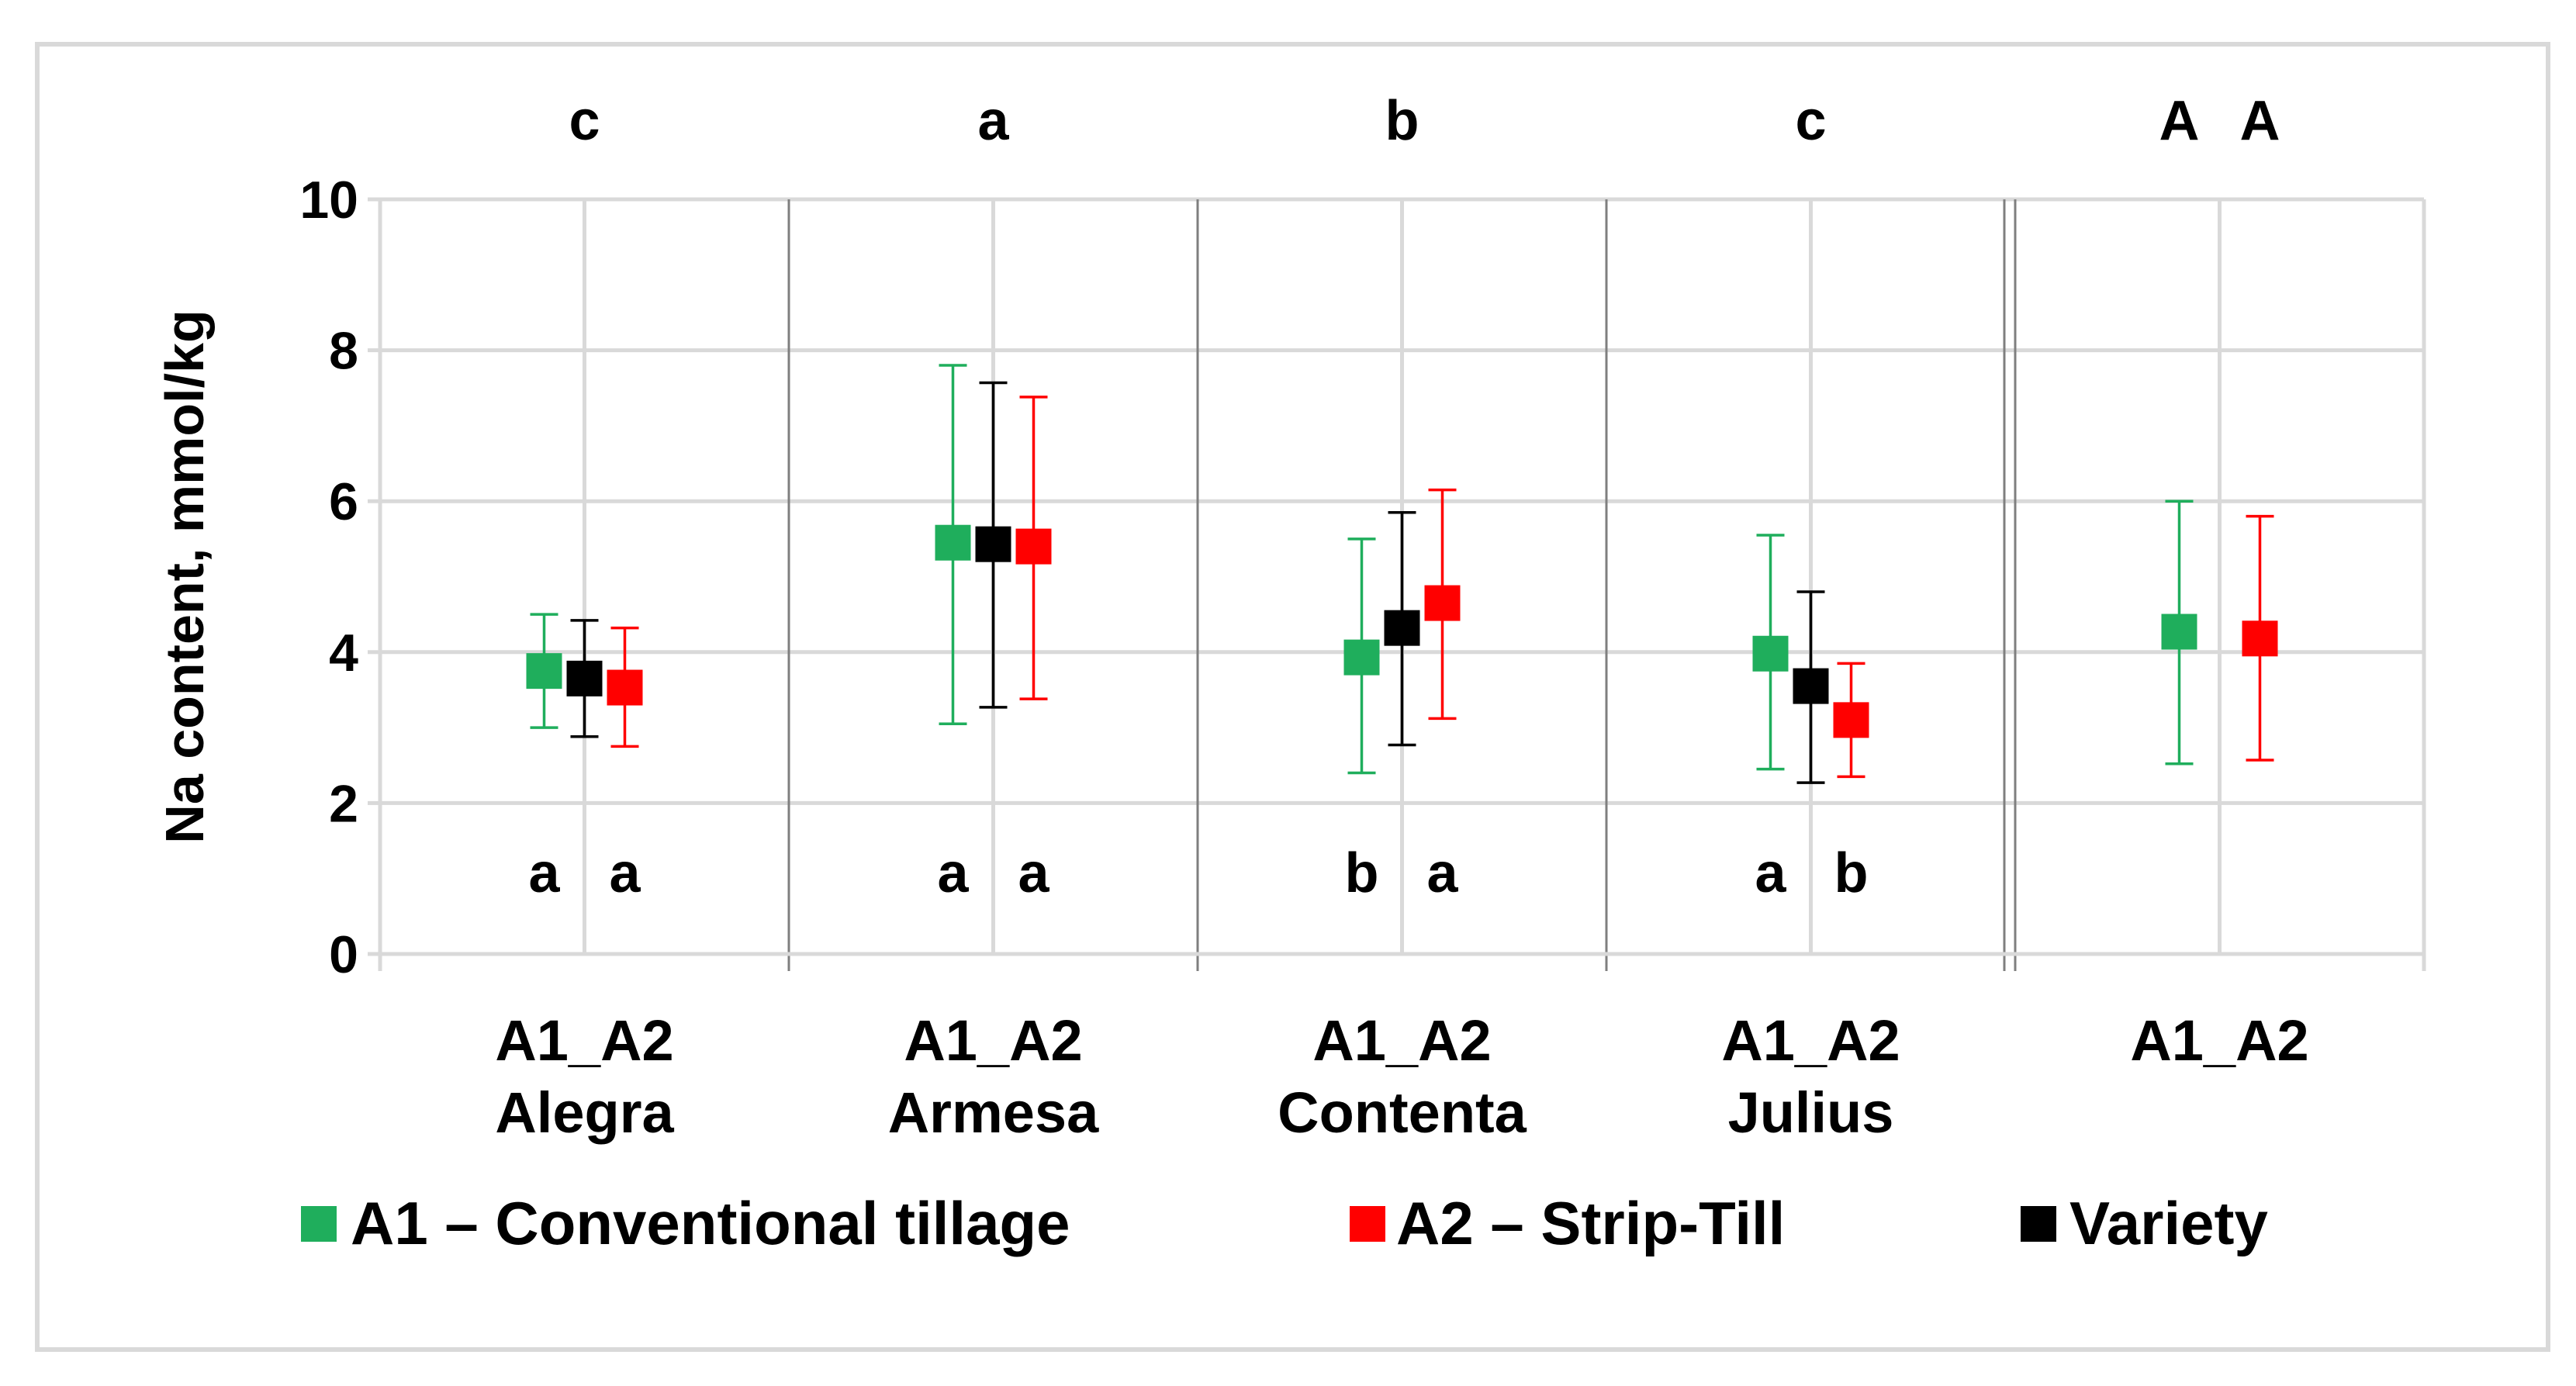  What do you see at coordinates (1401, 1040) in the screenshot?
I see `group-label-2-line1: A1_A2` at bounding box center [1401, 1040].